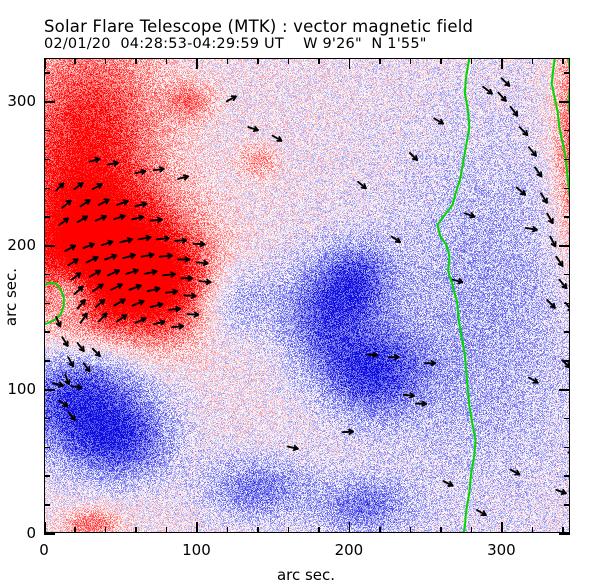  What do you see at coordinates (196, 550) in the screenshot?
I see `x-tick-label: 100` at bounding box center [196, 550].